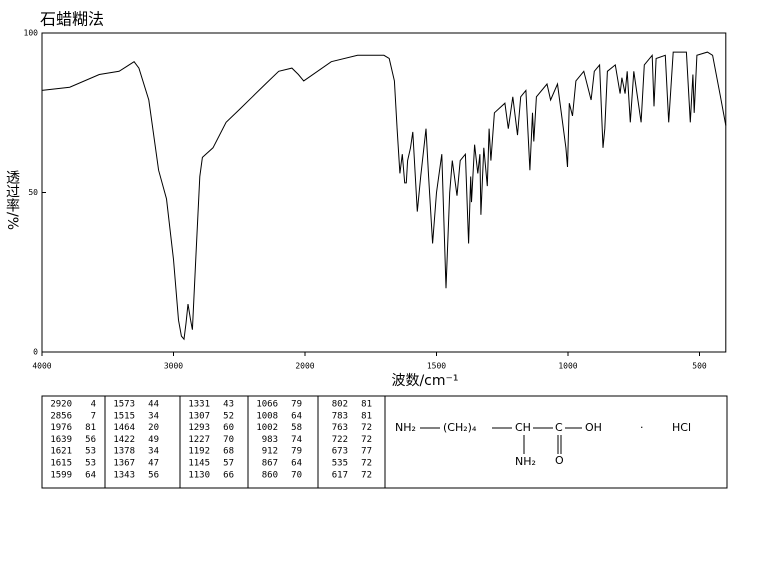 The height and width of the screenshot is (567, 765). What do you see at coordinates (296, 440) in the screenshot?
I see `peak-transmittance: 74` at bounding box center [296, 440].